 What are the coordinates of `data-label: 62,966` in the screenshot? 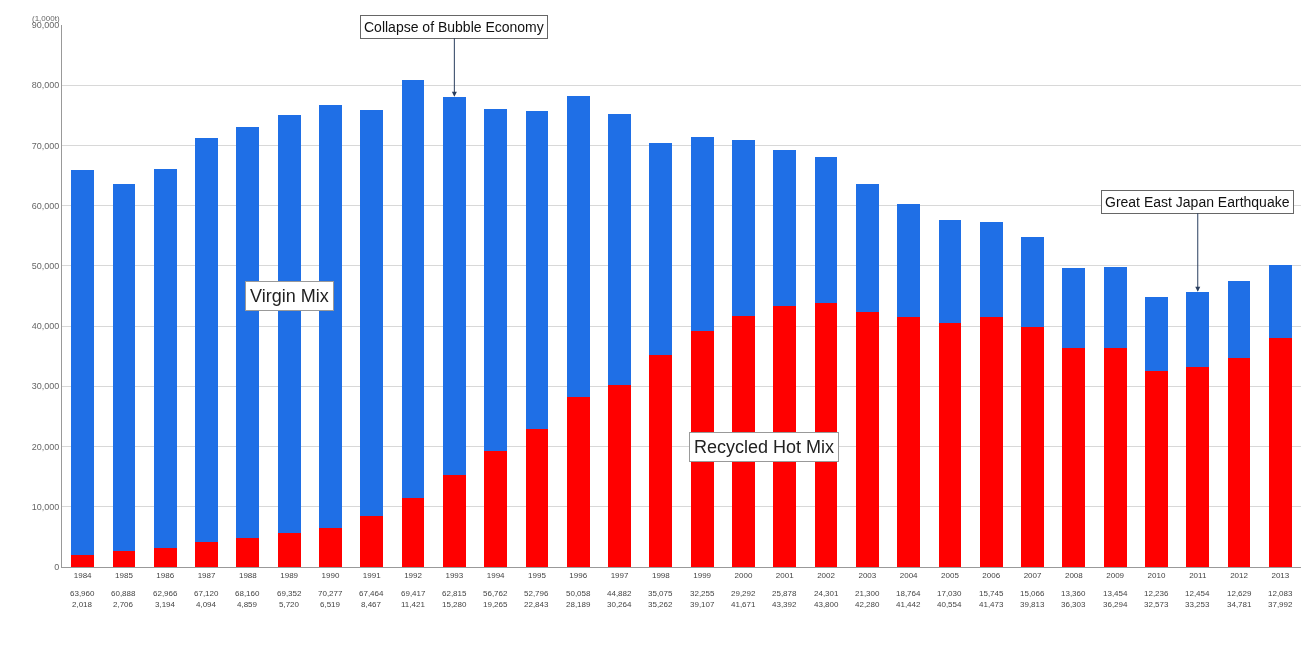 It's located at (166, 593).